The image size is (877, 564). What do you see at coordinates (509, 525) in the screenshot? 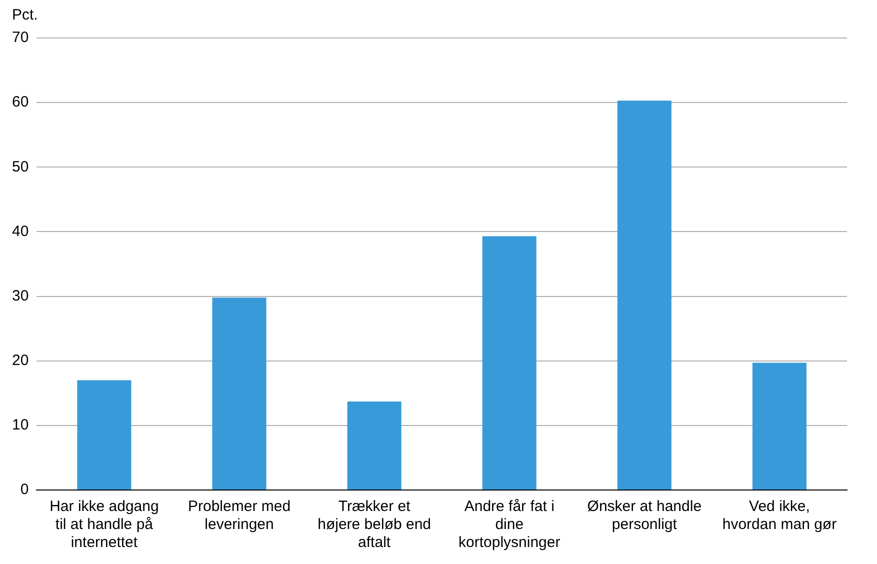
I see `x-tick-label: Andre får fat i dine kortoplysninger` at bounding box center [509, 525].